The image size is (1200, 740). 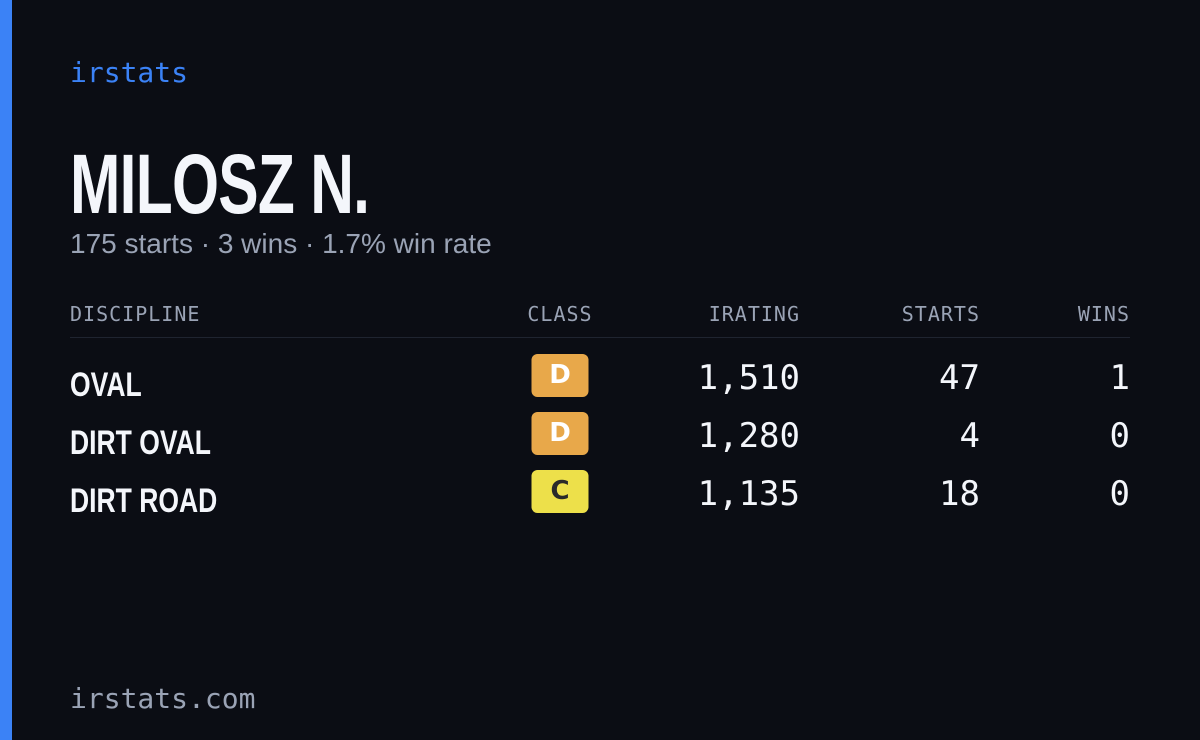 I want to click on column-header: DISCIPLINE, so click(x=135, y=314).